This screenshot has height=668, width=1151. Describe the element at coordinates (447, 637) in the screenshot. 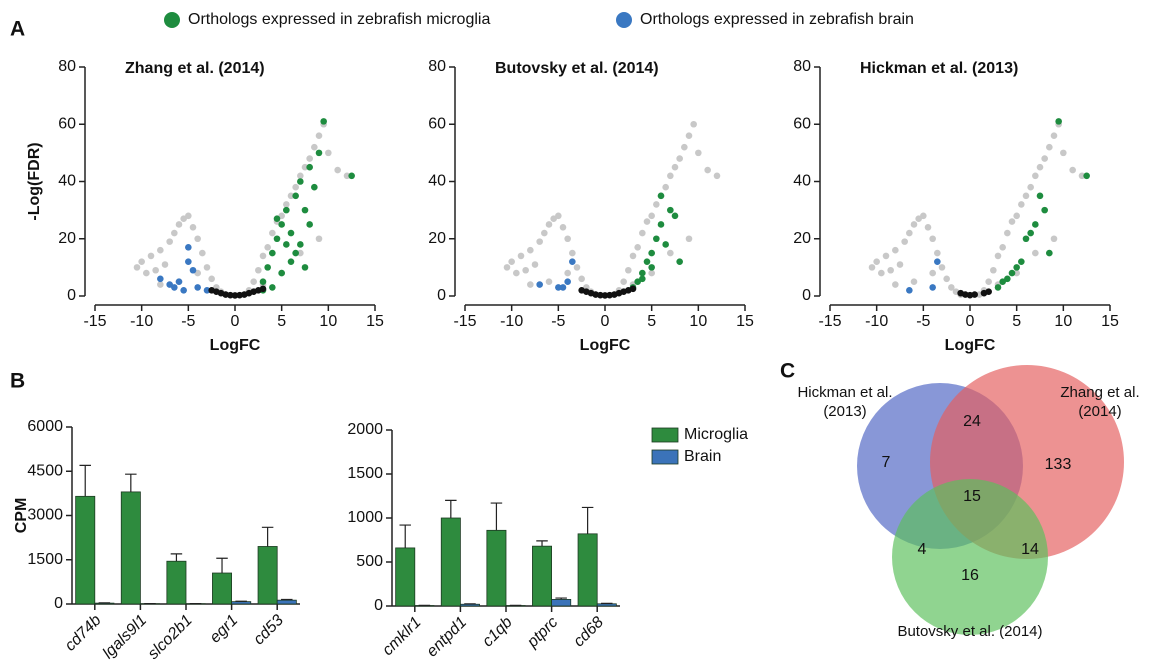

I see `x-tick-label: entpd1` at that location.